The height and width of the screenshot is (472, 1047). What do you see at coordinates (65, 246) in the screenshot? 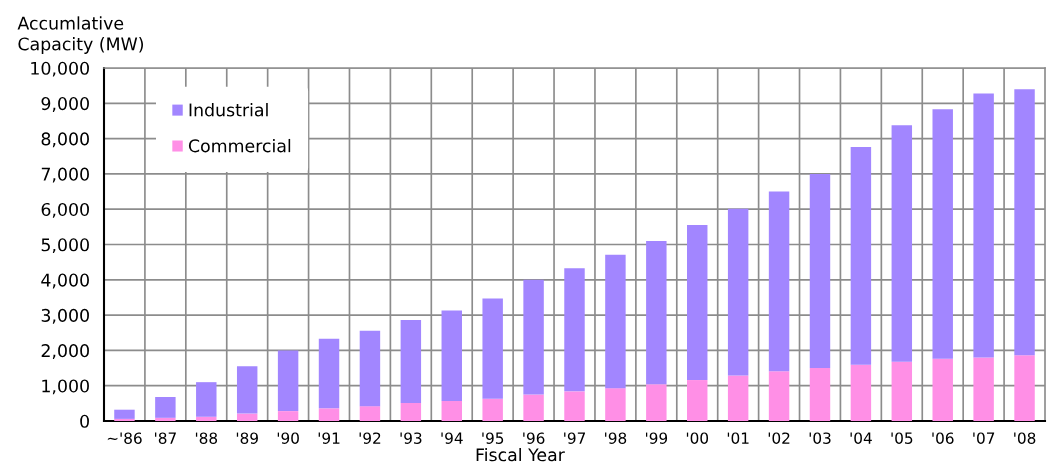
I see `y-tick-label: 5,000` at bounding box center [65, 246].